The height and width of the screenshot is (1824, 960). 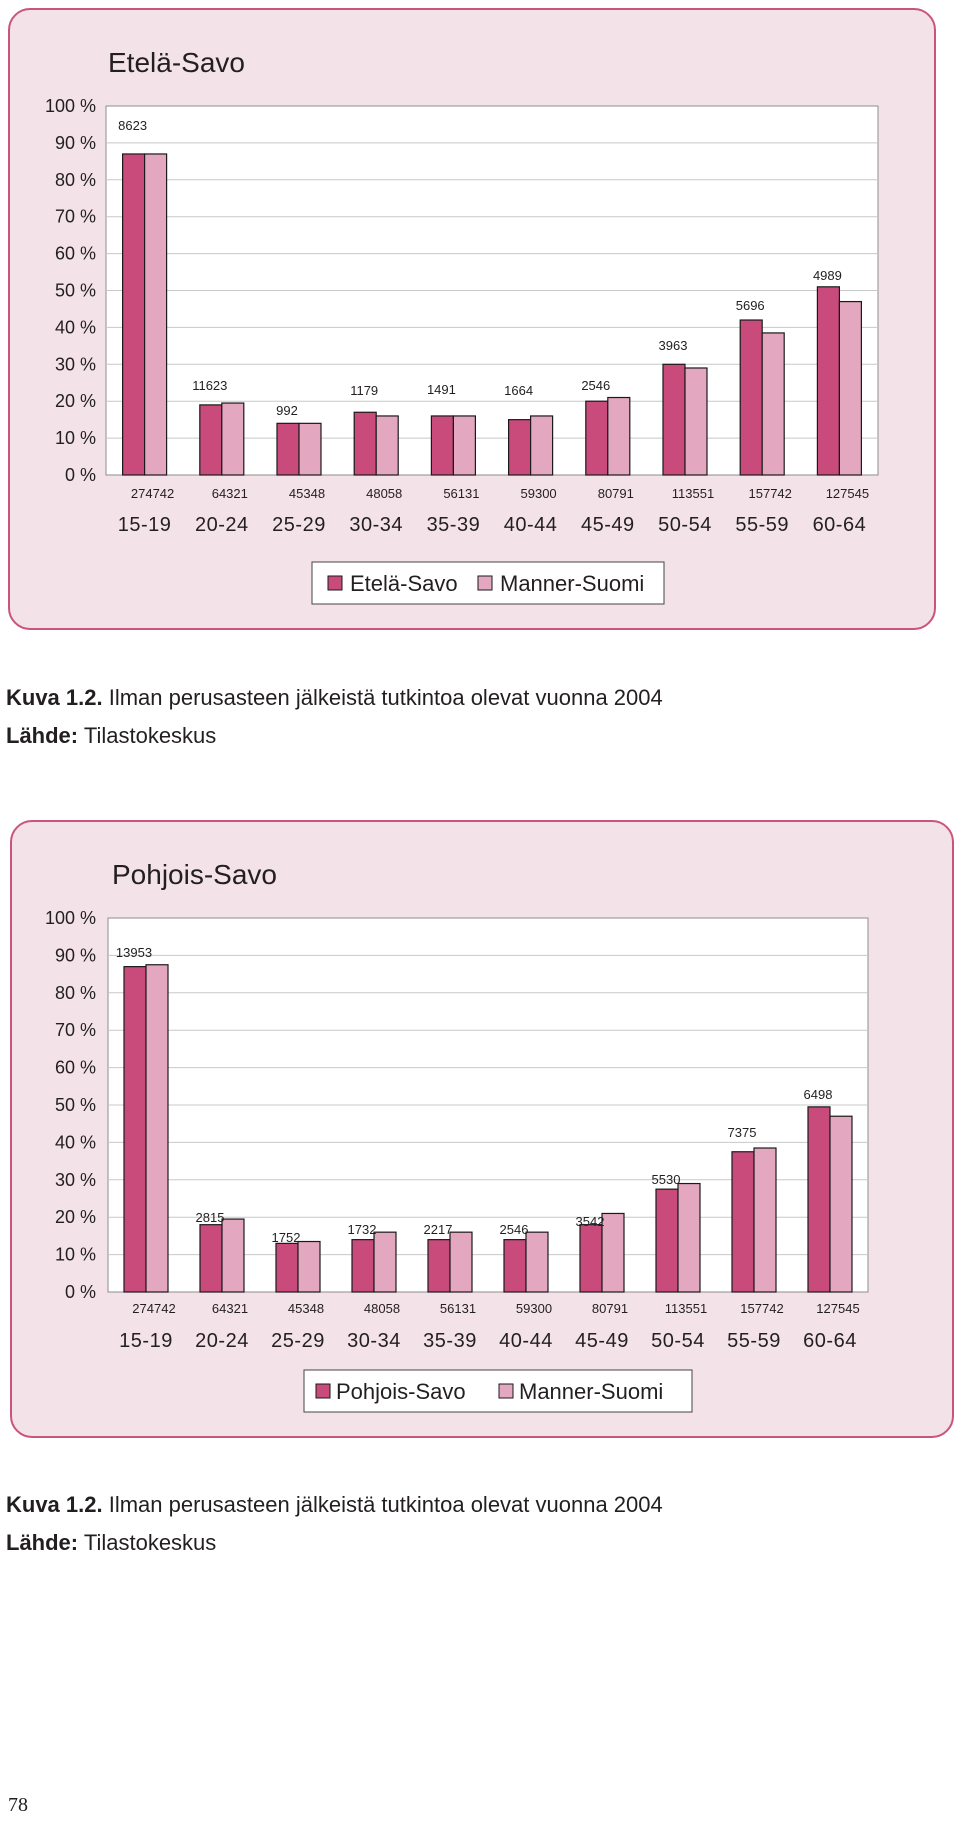 I want to click on bar-count-label: 1732, so click(x=362, y=1229).